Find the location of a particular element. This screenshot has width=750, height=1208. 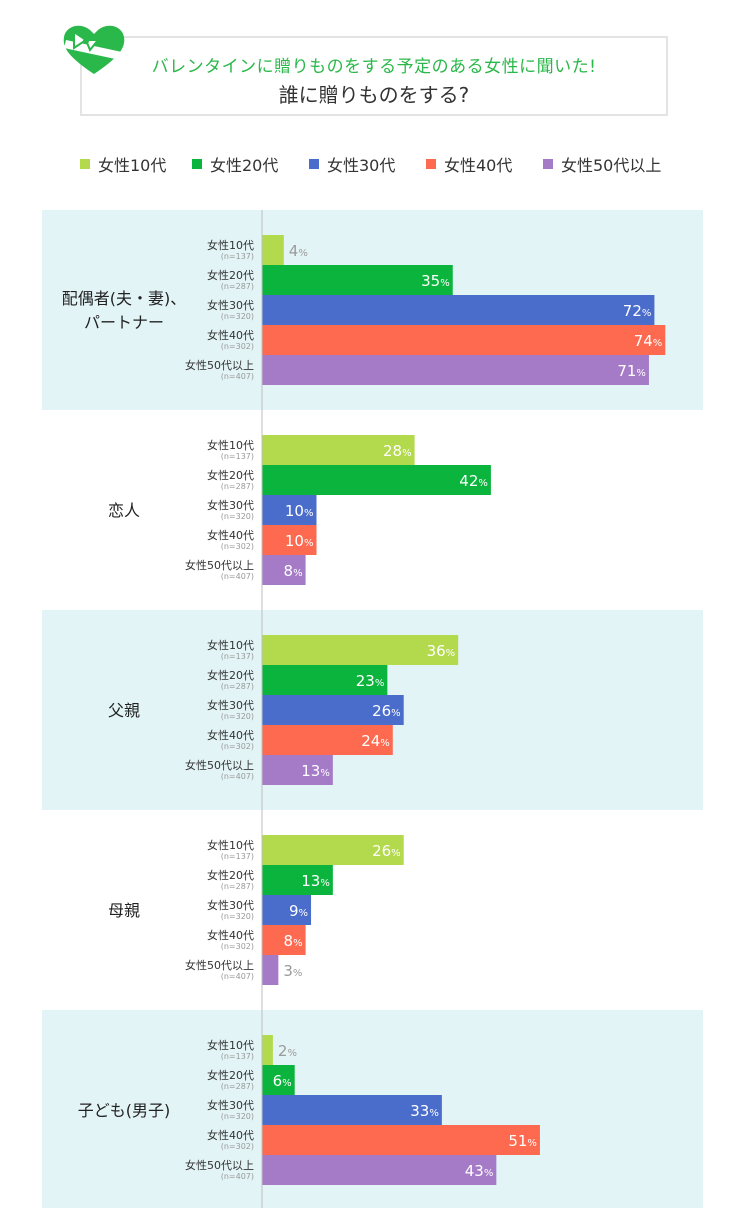

legend-item: 女性40代 is located at coordinates (469, 164).